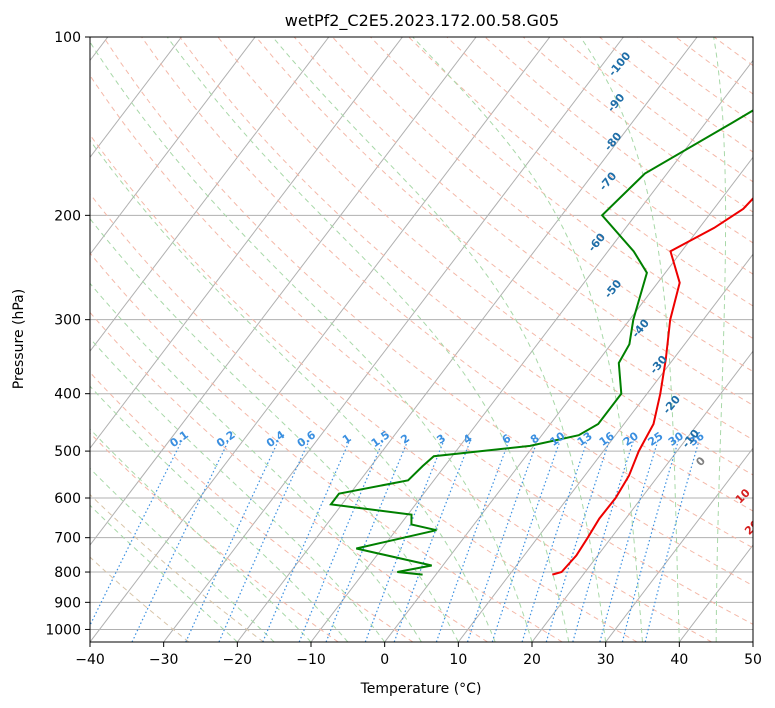  I want to click on y-tick-label: 600, so click(67, 499).